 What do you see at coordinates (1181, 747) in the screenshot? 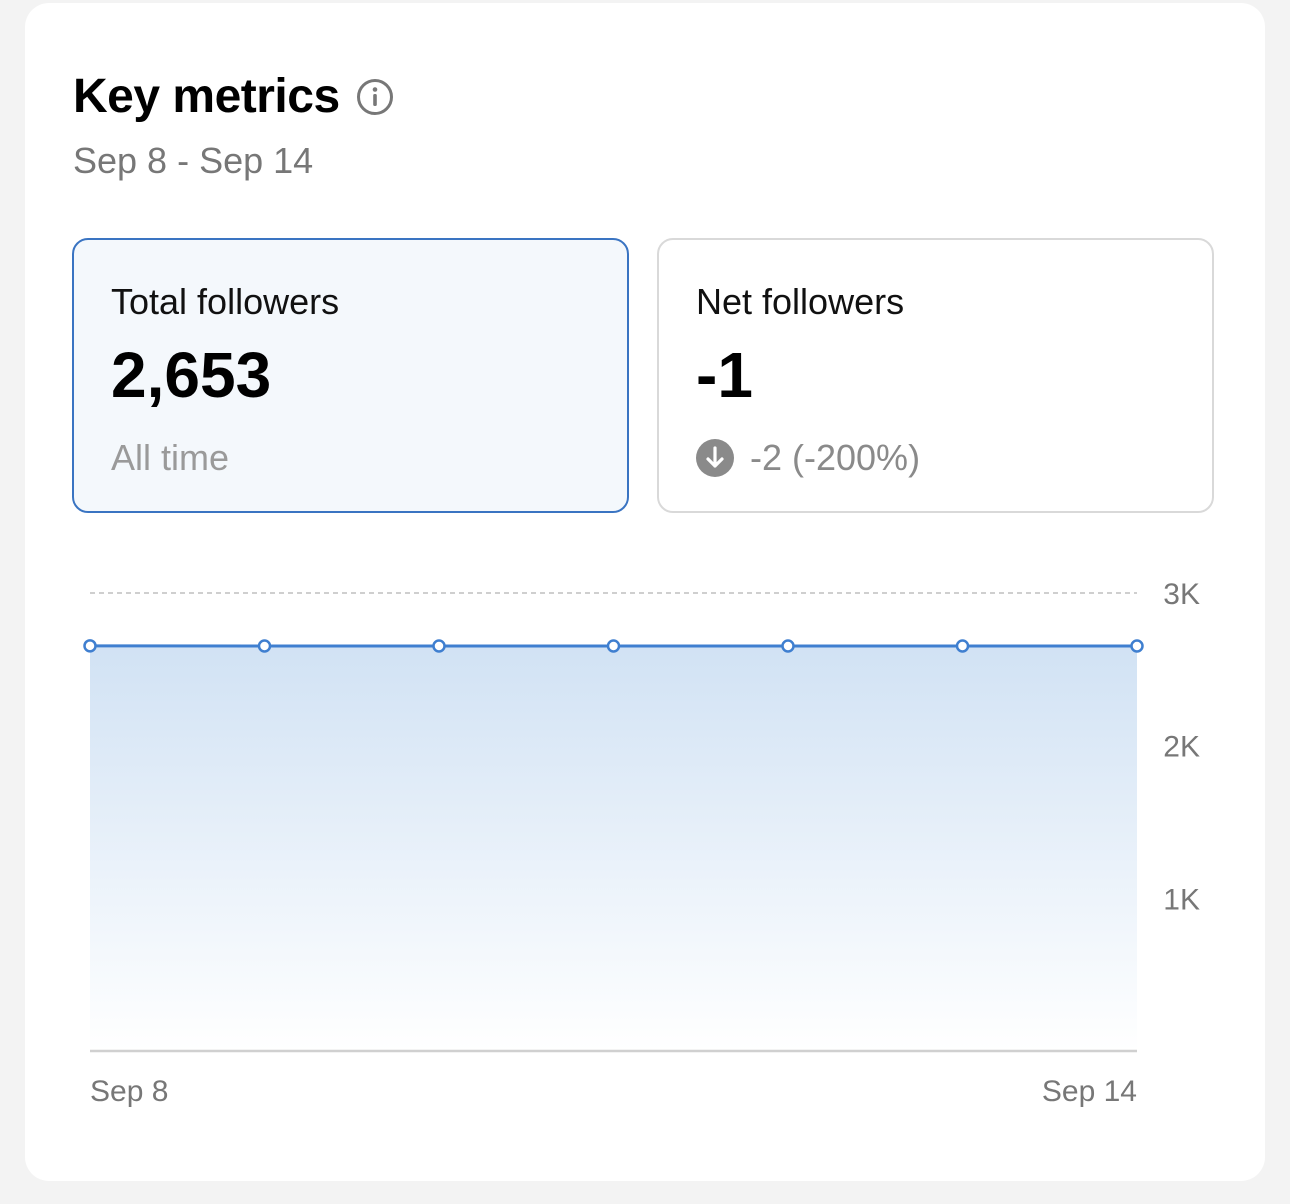
I see `y-tick-label: 2K` at bounding box center [1181, 747].